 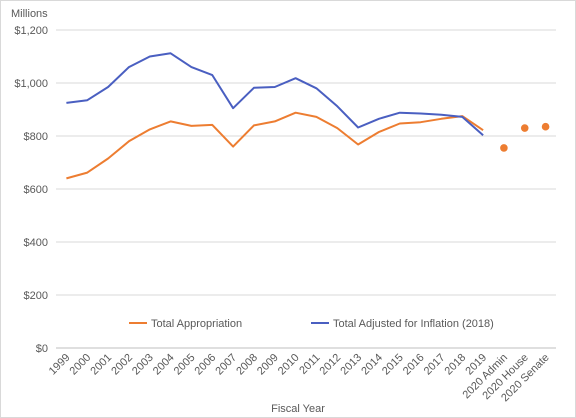 I want to click on y-units-label: Millions, so click(x=29, y=14).